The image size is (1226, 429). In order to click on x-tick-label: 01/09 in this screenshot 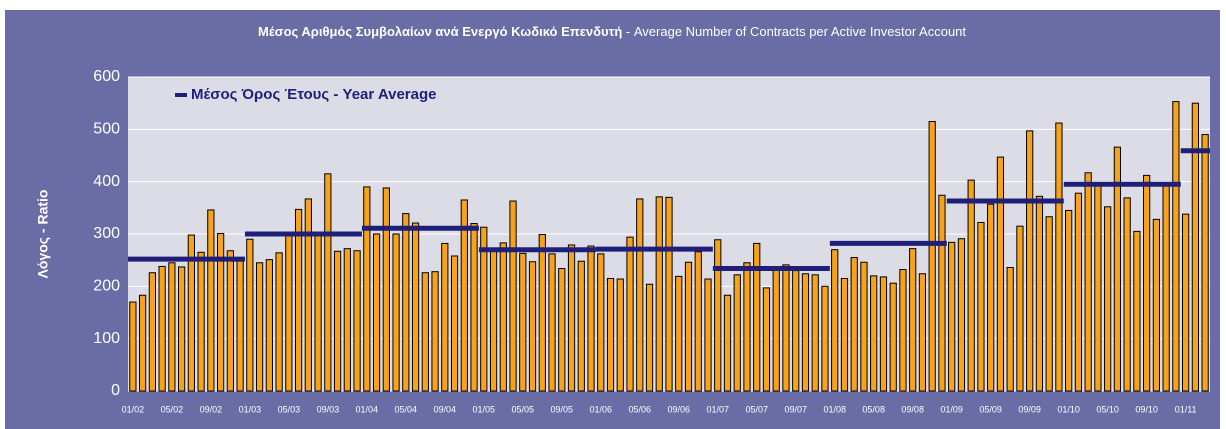, I will do `click(951, 409)`.